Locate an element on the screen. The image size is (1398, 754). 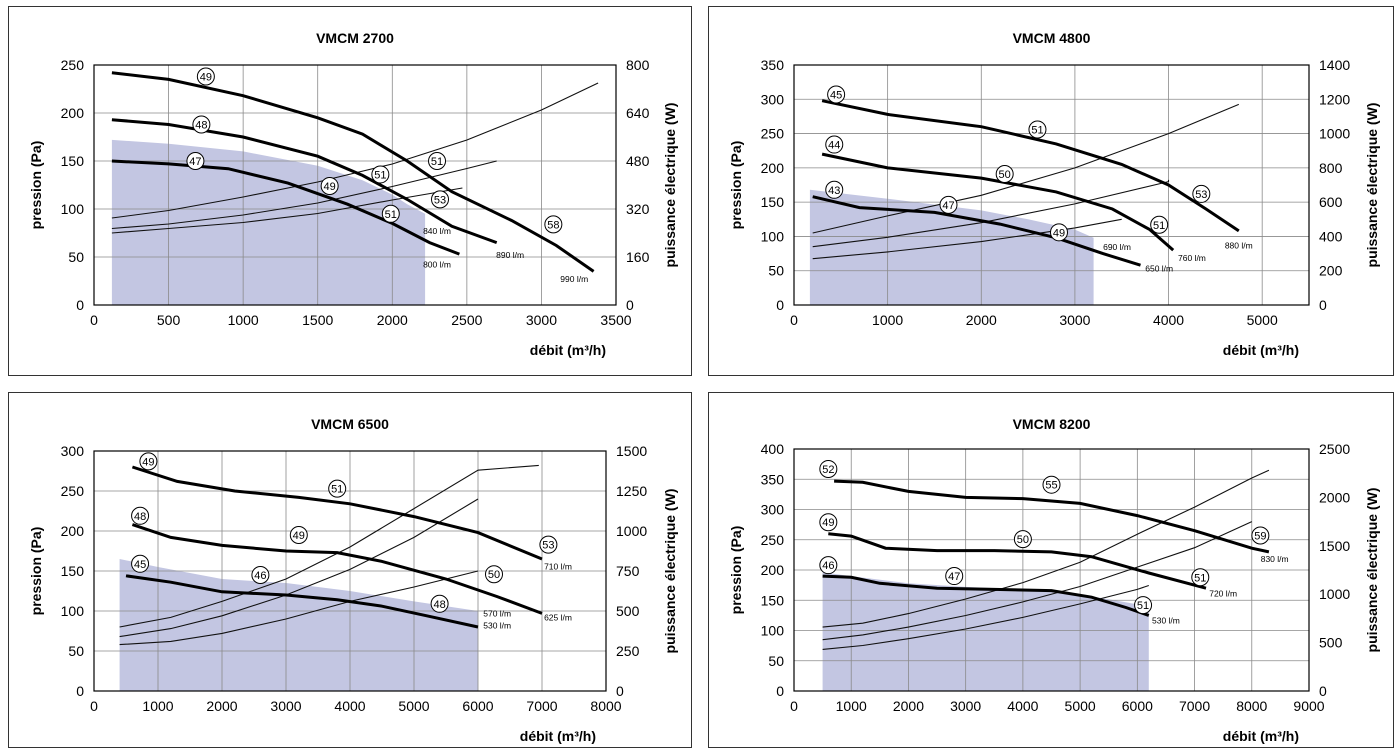
chart-title: VMCM 4800 is located at coordinates (1052, 38).